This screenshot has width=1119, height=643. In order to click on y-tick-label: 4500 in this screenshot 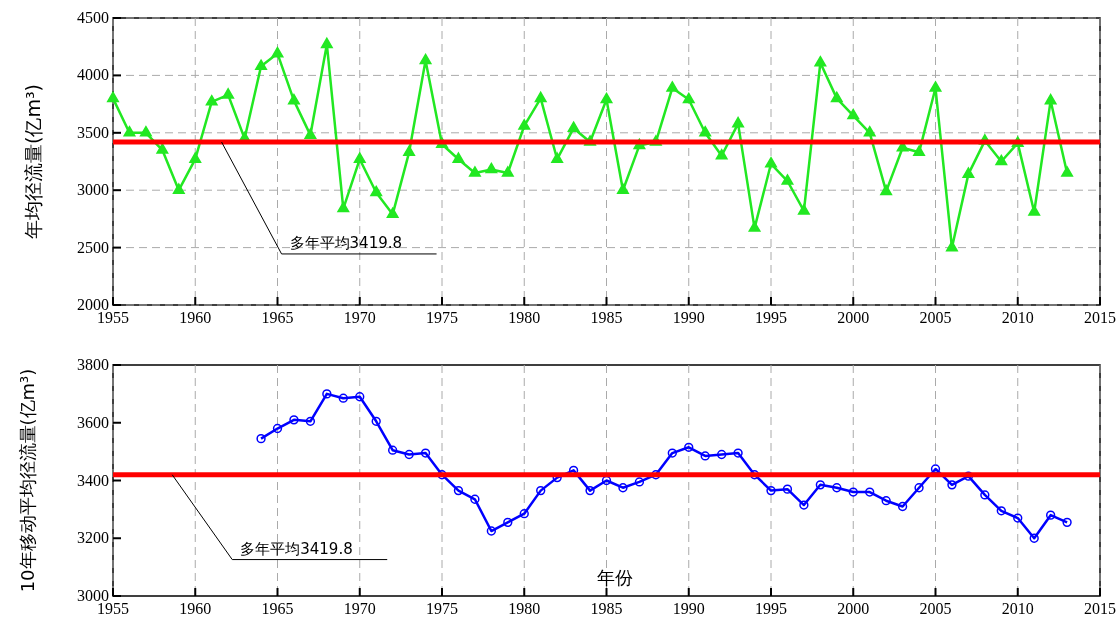, I will do `click(93, 17)`.